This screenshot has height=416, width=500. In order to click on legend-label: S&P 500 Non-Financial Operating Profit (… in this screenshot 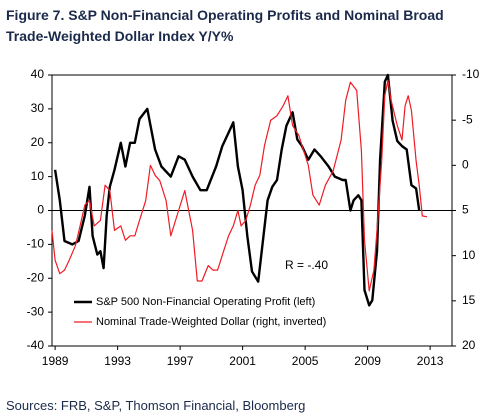, I will do `click(205, 302)`.